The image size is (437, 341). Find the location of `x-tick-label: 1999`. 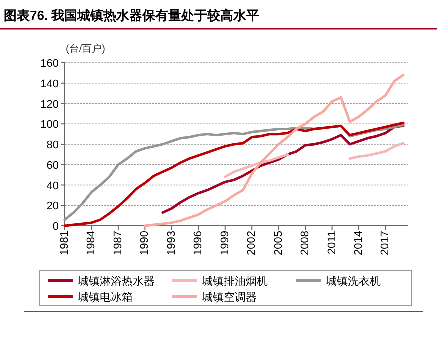

x-tick-label: 1999 is located at coordinates (225, 243).